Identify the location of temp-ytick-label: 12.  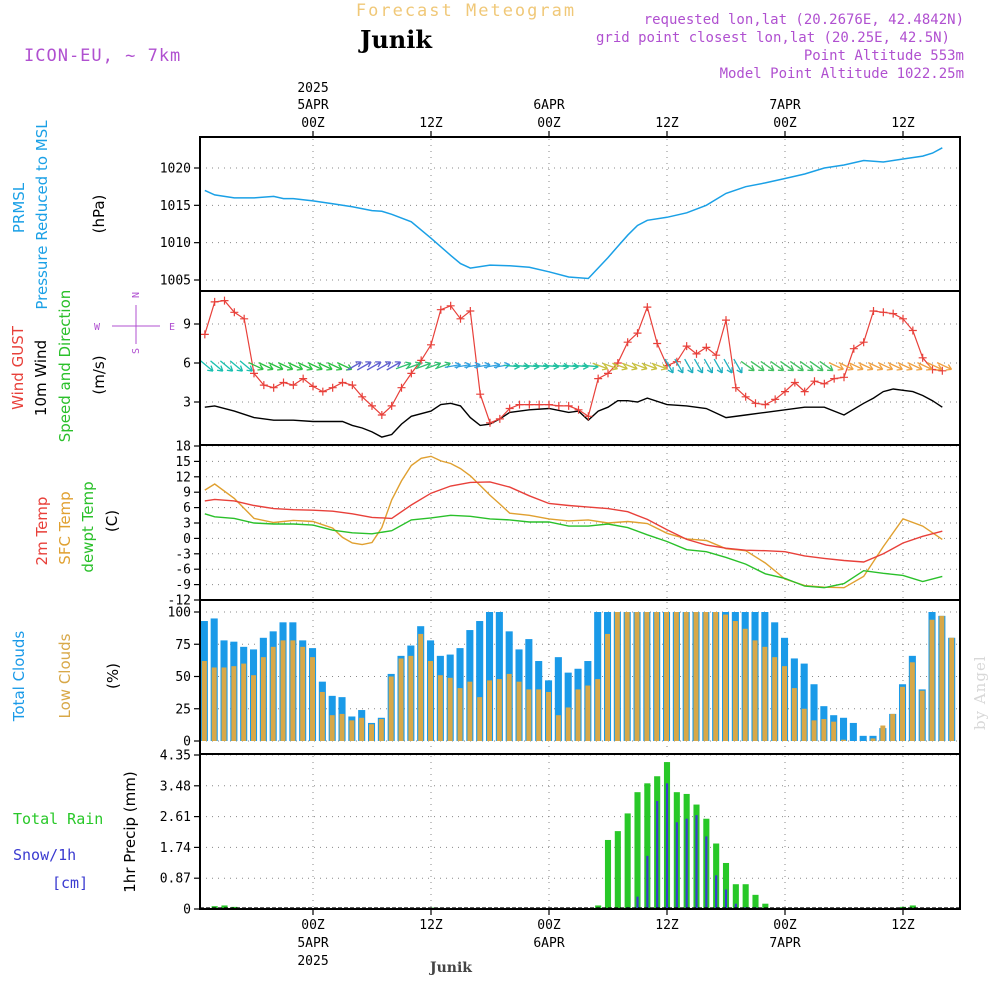
(183, 477).